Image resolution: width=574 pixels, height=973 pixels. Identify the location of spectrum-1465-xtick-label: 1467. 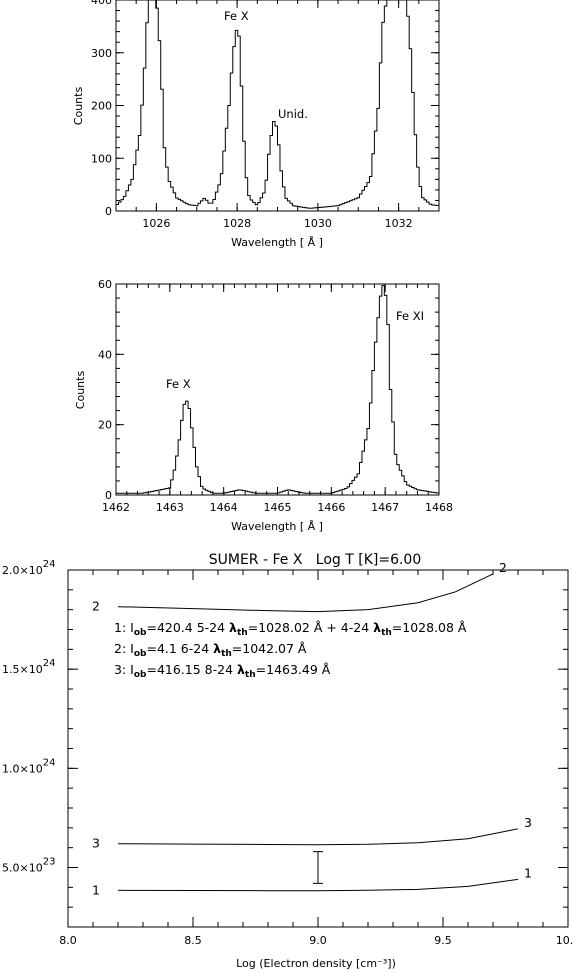
(385, 507).